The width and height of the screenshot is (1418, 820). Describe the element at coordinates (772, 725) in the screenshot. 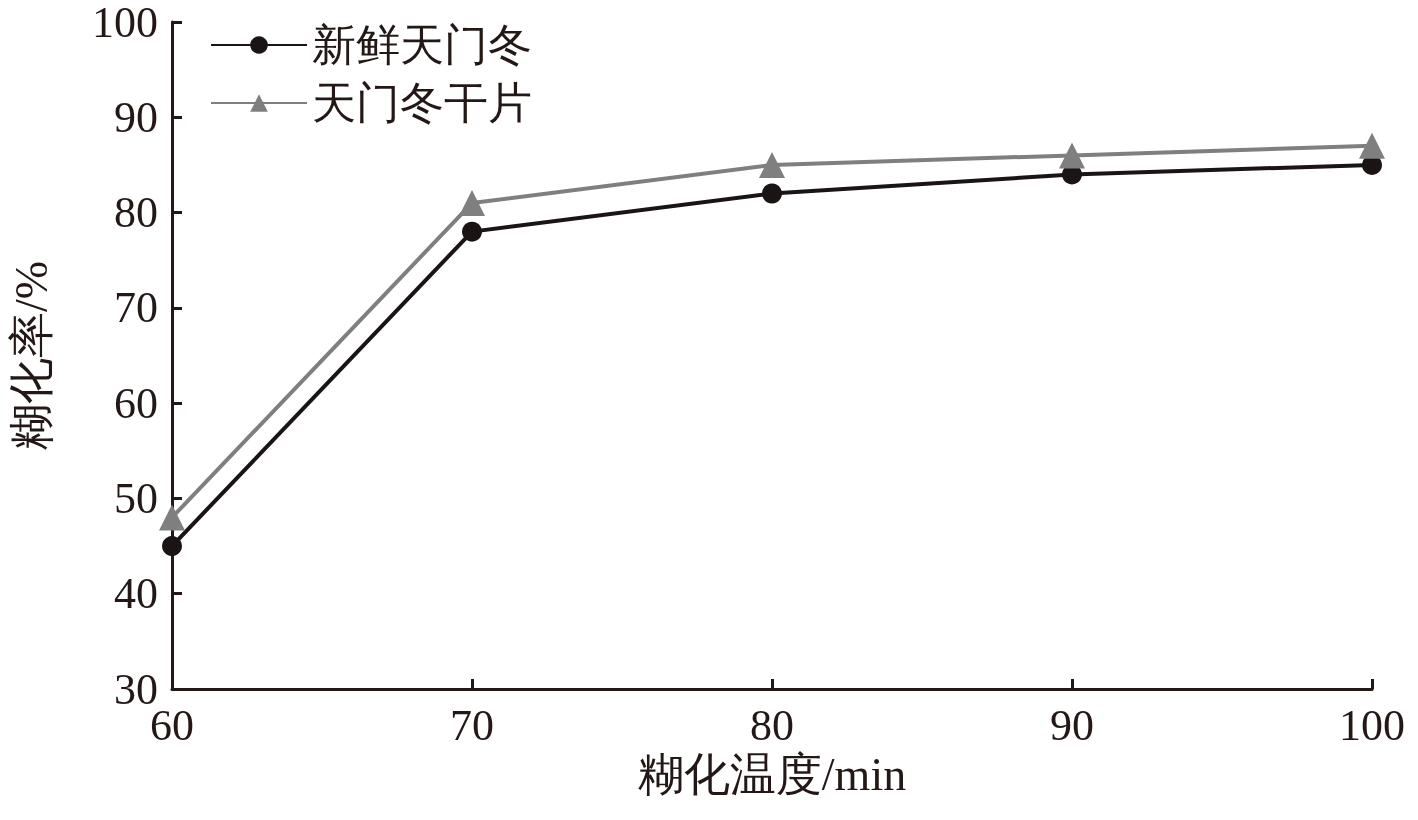

I see `x-tick-label: 80` at that location.